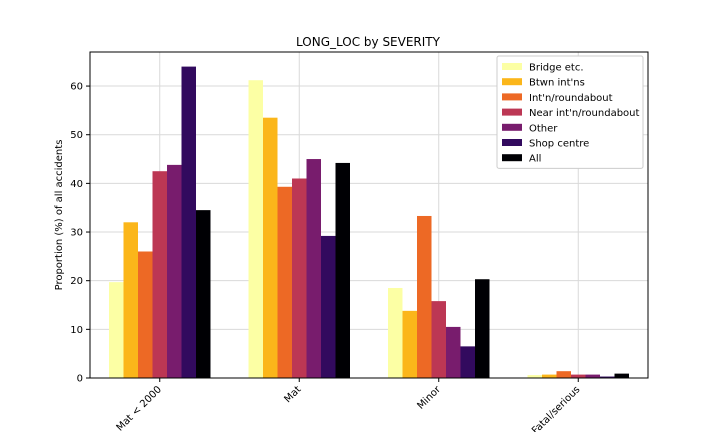  Describe the element at coordinates (556, 408) in the screenshot. I see `x-tick-label: Fatal/serious` at that location.